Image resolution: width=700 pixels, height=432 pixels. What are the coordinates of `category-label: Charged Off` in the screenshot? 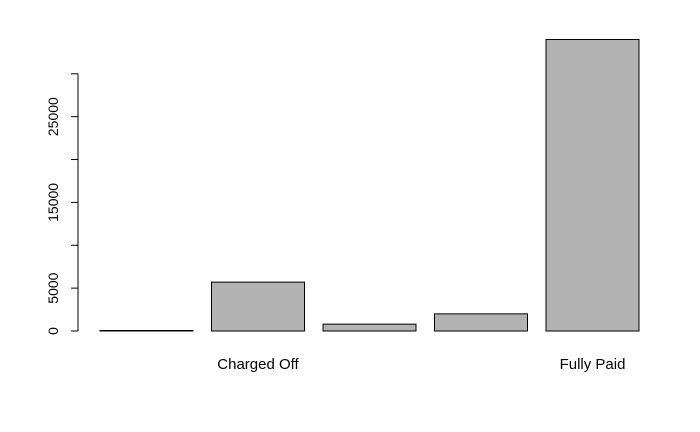 It's located at (258, 364).